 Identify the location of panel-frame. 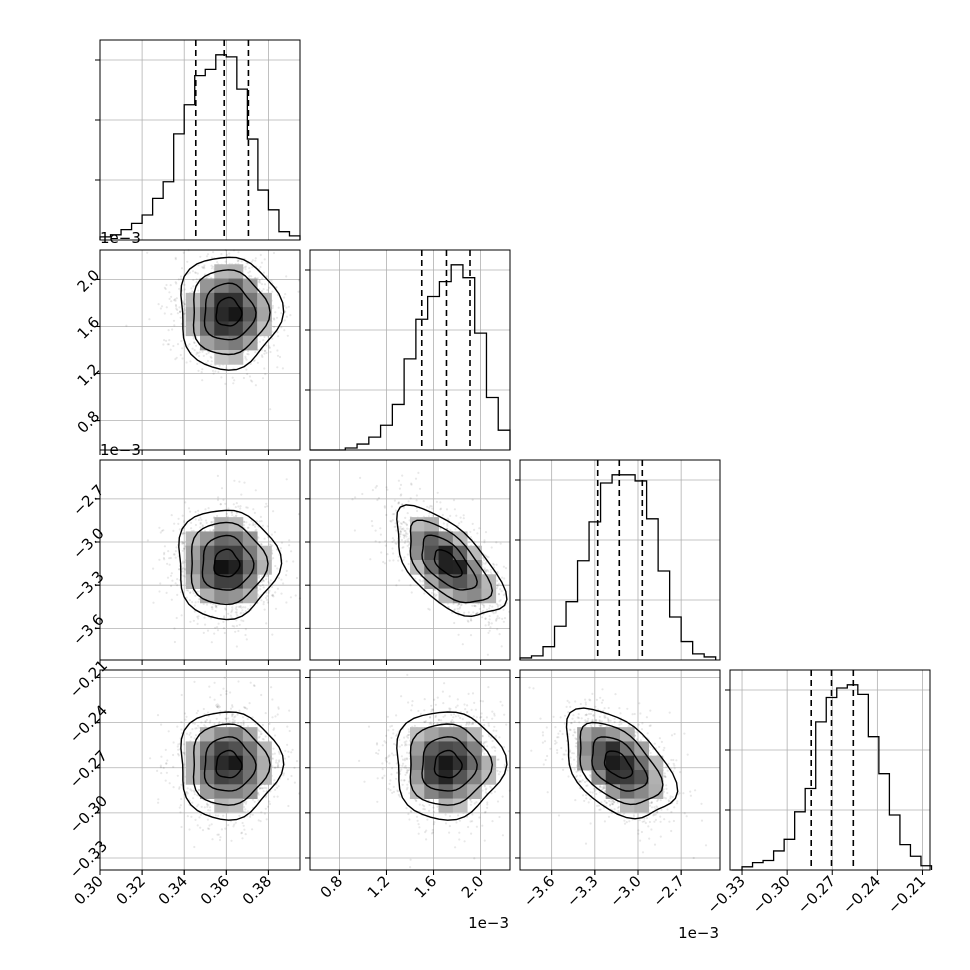
(200, 140).